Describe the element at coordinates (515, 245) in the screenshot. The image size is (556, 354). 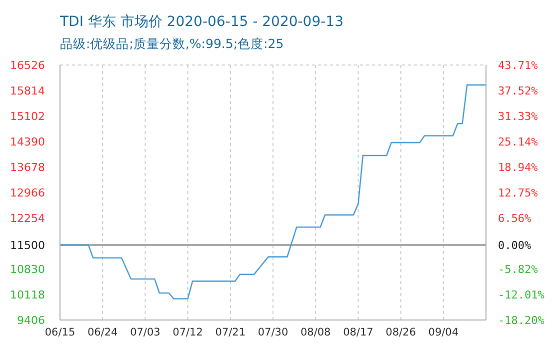
I see `y2-tick-label: 0.00%` at that location.